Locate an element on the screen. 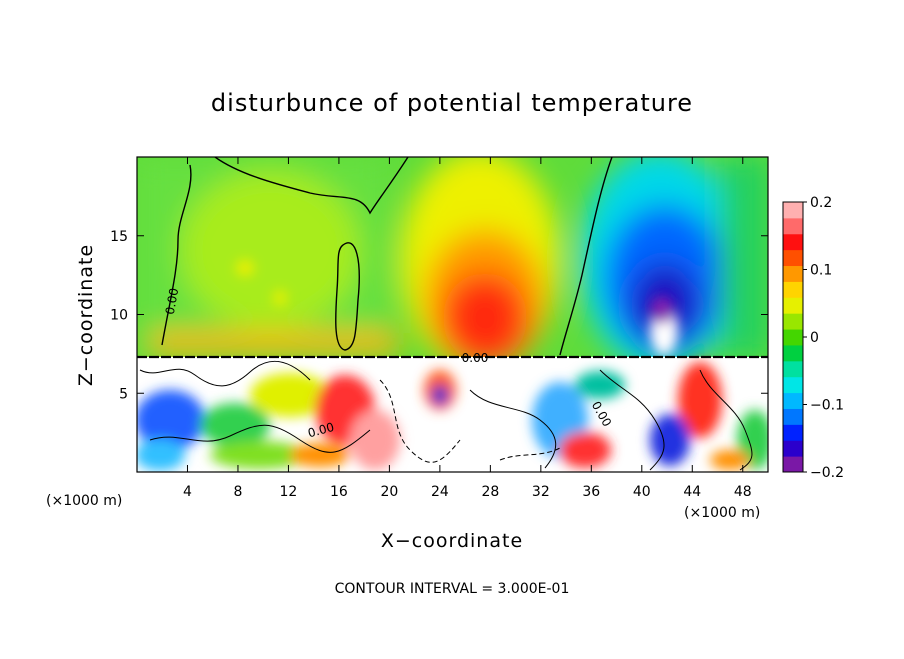 The width and height of the screenshot is (904, 659). y-tick-label: 15 is located at coordinates (119, 237).